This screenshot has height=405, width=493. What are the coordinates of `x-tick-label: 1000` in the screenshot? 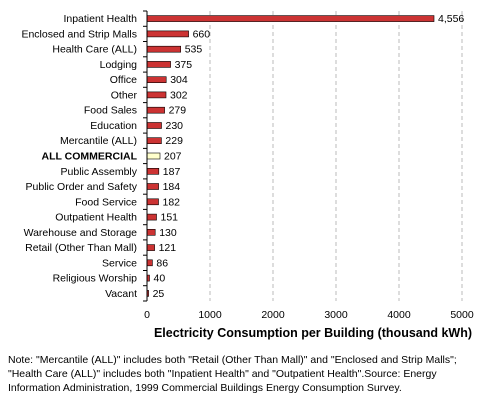 It's located at (210, 314).